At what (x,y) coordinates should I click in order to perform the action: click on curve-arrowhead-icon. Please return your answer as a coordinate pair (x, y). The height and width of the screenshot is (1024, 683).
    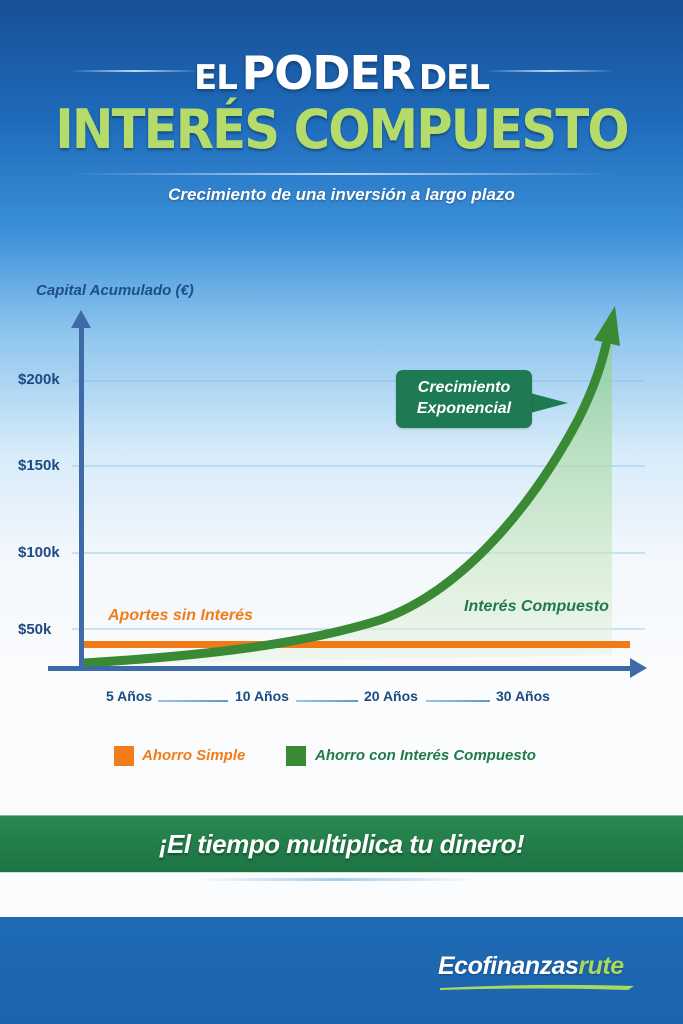
    Looking at the image, I should click on (607, 326).